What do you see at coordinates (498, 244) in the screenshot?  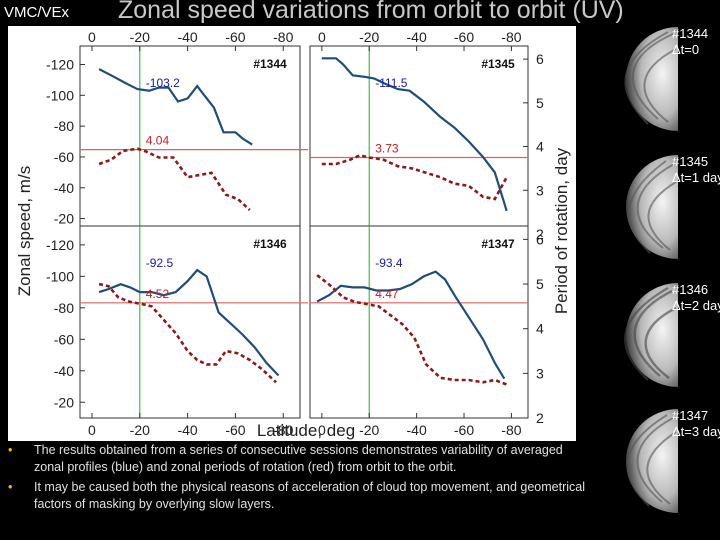 I see `panel-orbit-label: #1347` at bounding box center [498, 244].